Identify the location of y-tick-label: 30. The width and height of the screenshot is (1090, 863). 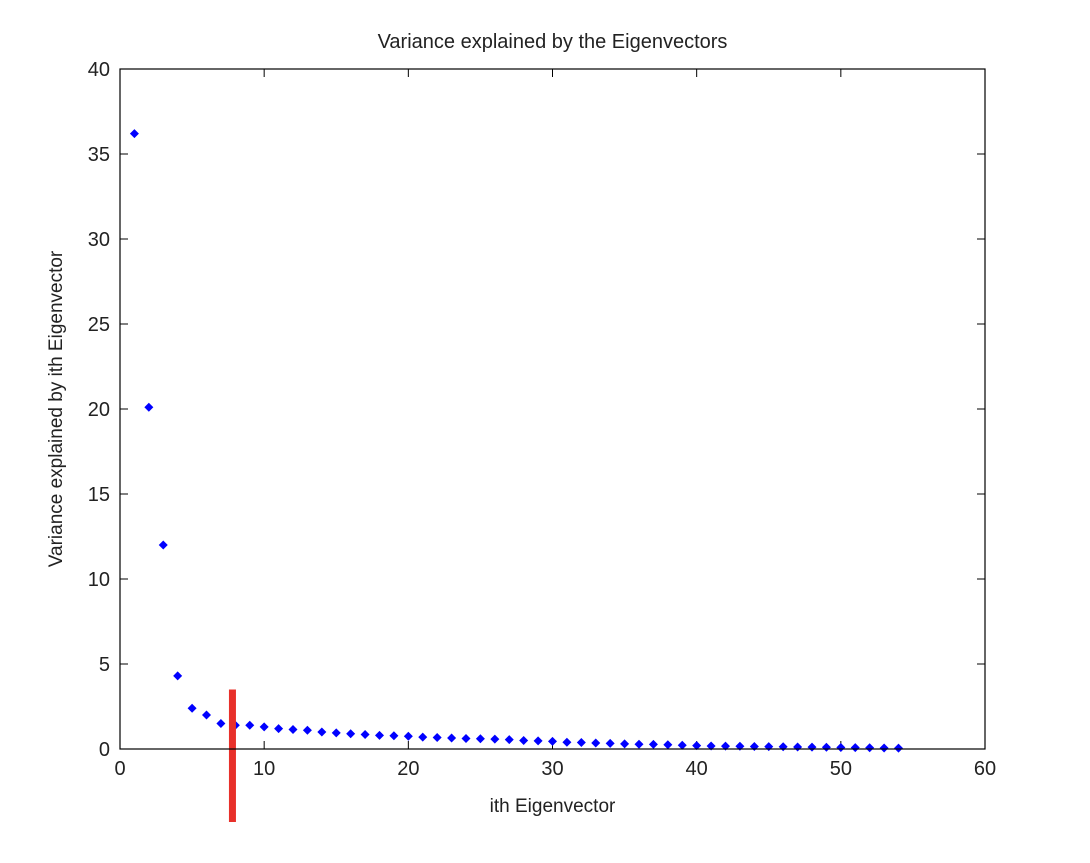
(99, 240).